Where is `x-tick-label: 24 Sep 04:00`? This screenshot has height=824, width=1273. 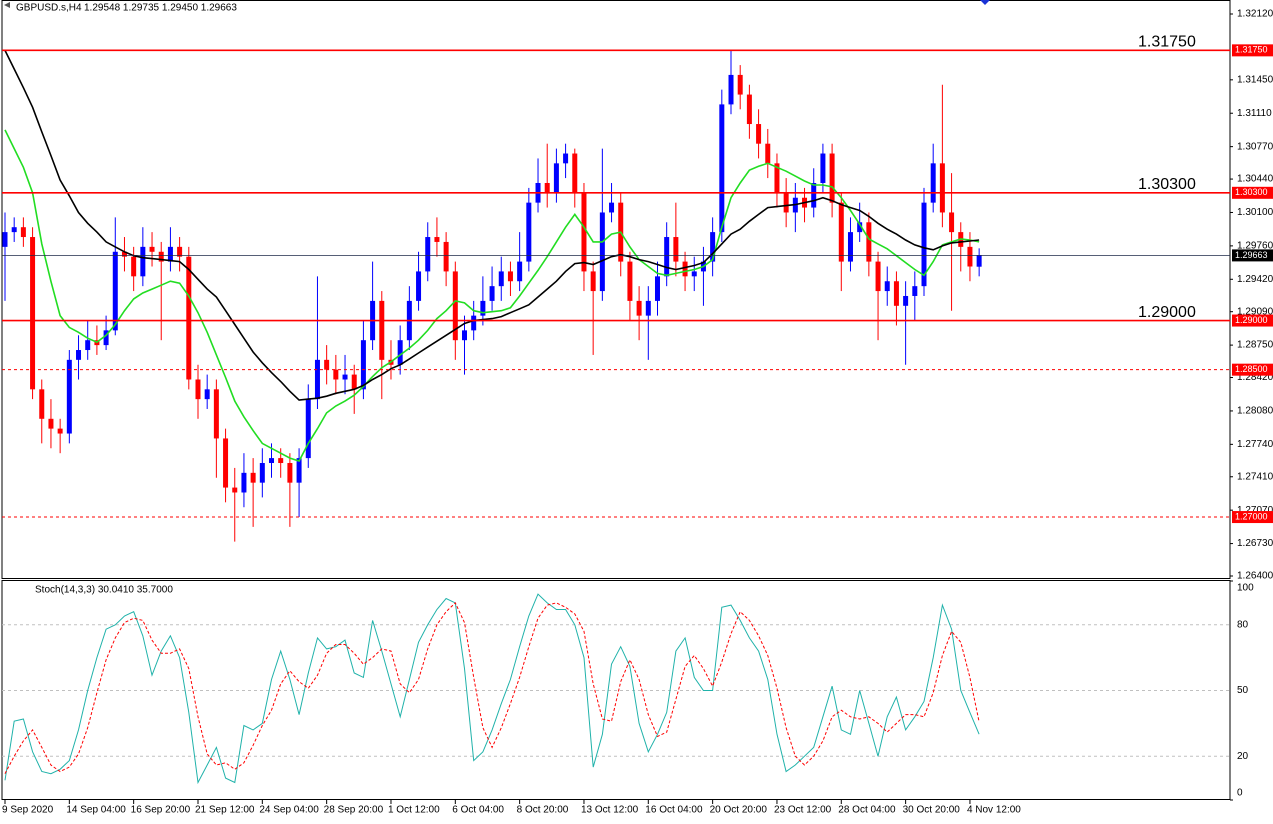 x-tick-label: 24 Sep 04:00 is located at coordinates (289, 810).